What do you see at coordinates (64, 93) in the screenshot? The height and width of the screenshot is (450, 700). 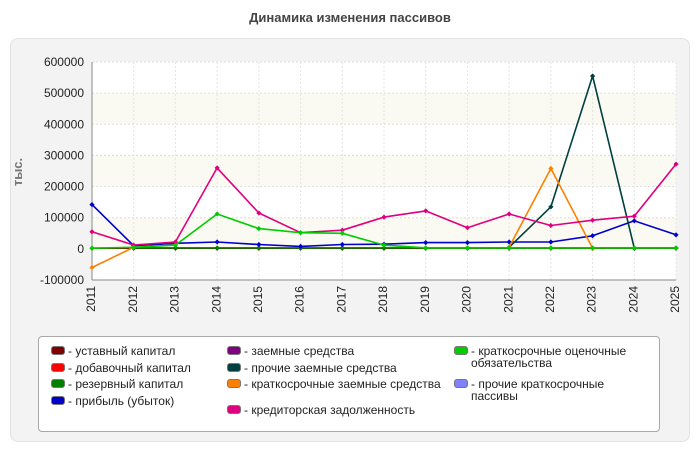 I see `y-tick-label: 500000` at bounding box center [64, 93].